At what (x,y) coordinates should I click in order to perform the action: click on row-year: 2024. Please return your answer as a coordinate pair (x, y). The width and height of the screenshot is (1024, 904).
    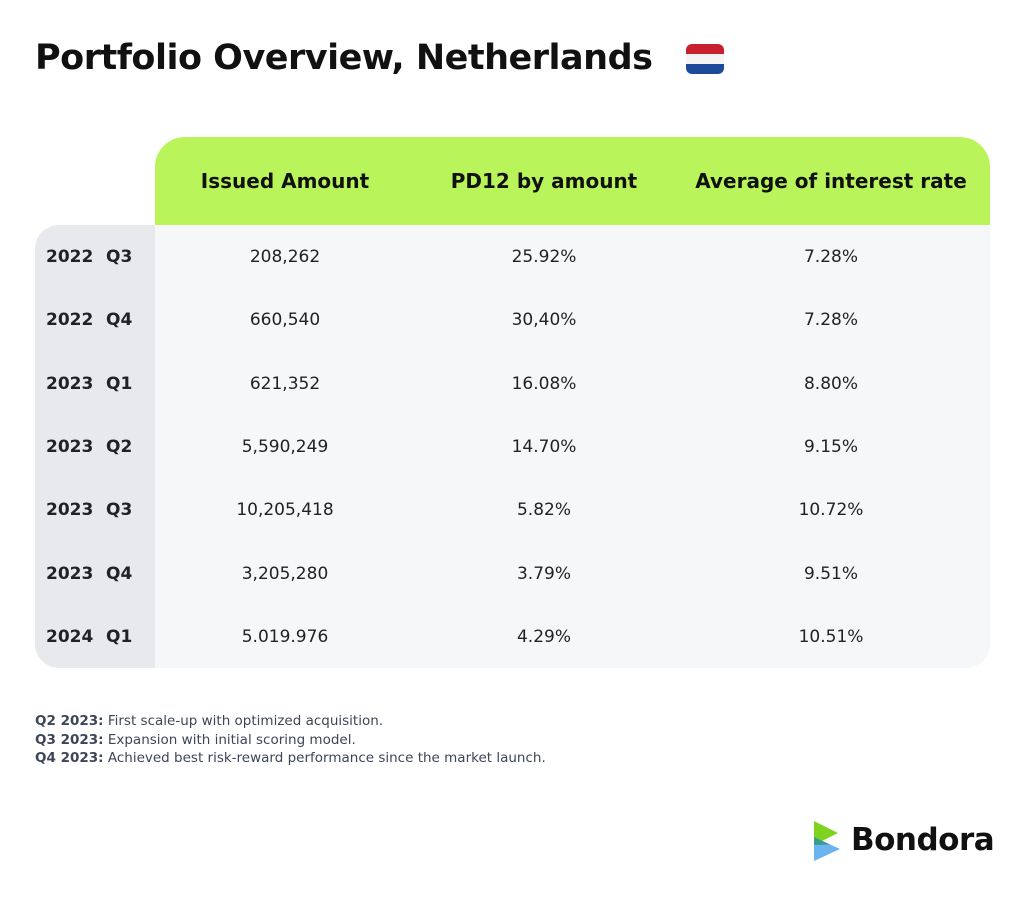
    Looking at the image, I should click on (70, 636).